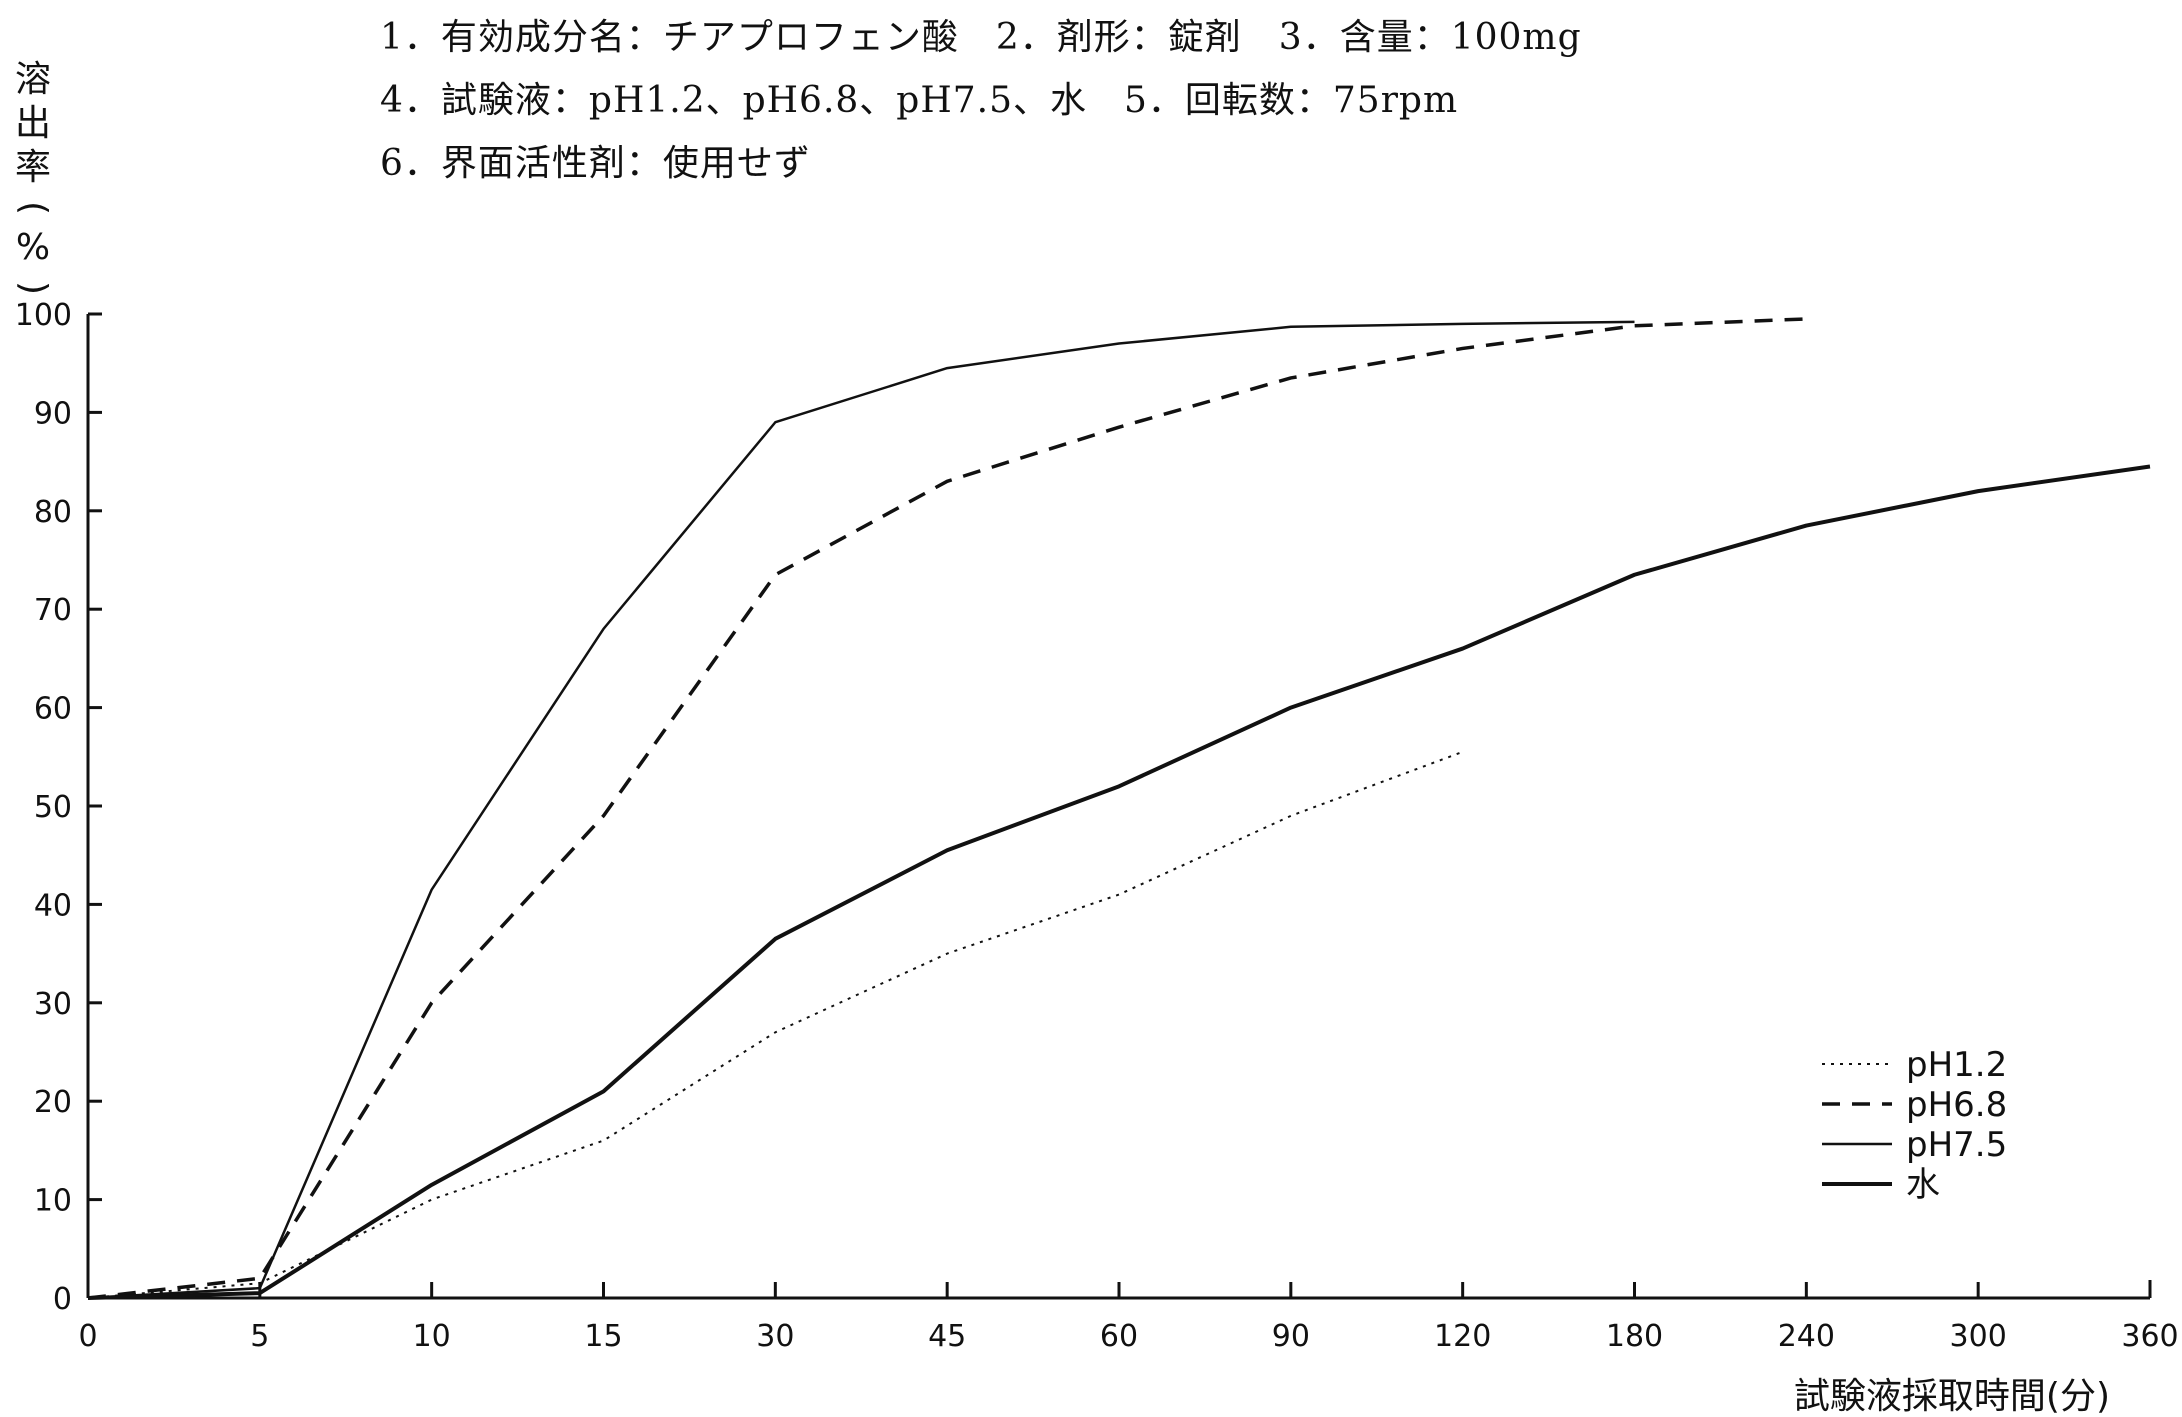 The image size is (2182, 1417). Describe the element at coordinates (1923, 1185) in the screenshot. I see `legend-label: 水` at that location.